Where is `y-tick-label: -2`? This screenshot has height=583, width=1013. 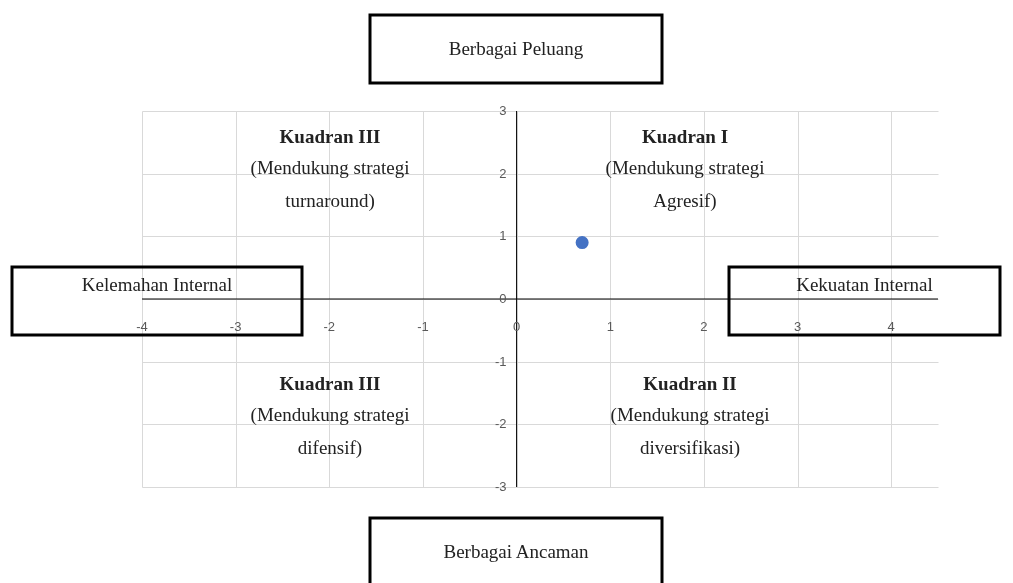
y-tick-label: -2 is located at coordinates (501, 424).